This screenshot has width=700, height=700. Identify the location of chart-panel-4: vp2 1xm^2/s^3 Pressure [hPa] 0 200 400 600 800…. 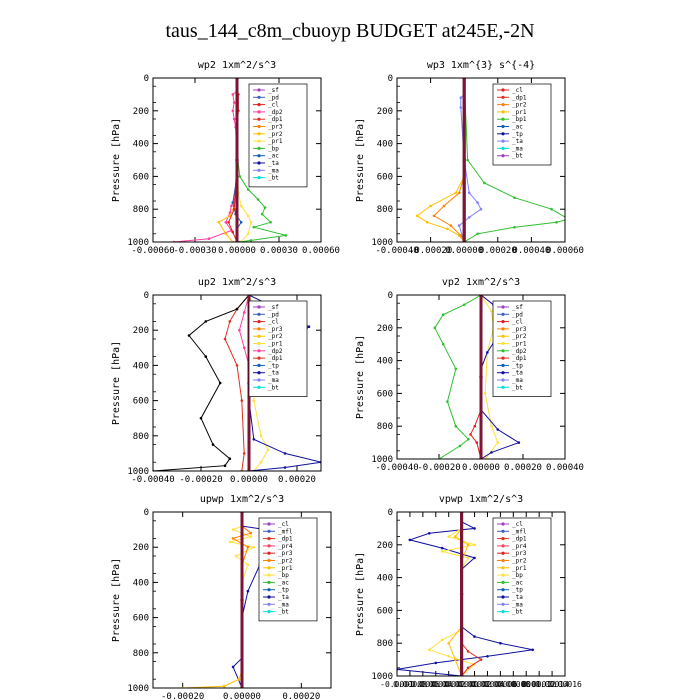
(469, 375).